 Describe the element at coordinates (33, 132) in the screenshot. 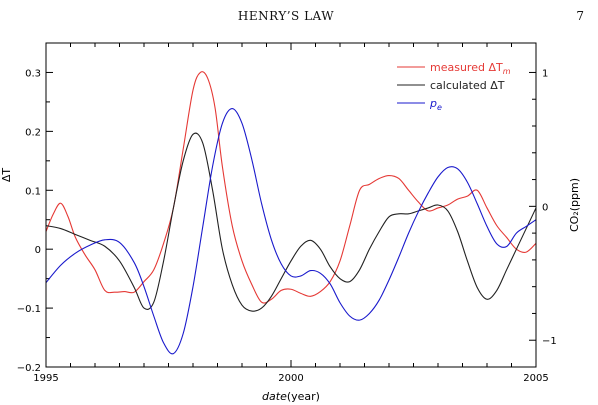

I see `y-left-tick-label: 0.2` at that location.